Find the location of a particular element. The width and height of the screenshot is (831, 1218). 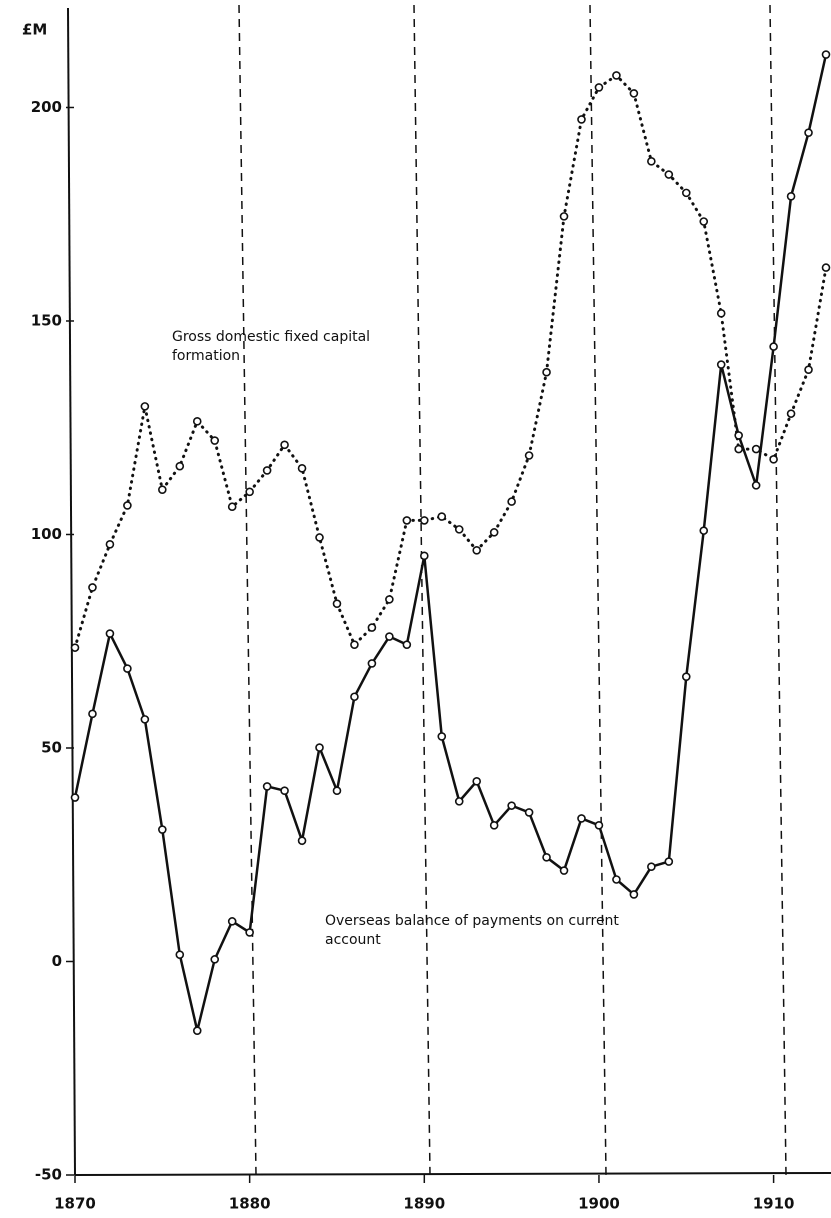

y-tick-label: 150 is located at coordinates (46, 320).